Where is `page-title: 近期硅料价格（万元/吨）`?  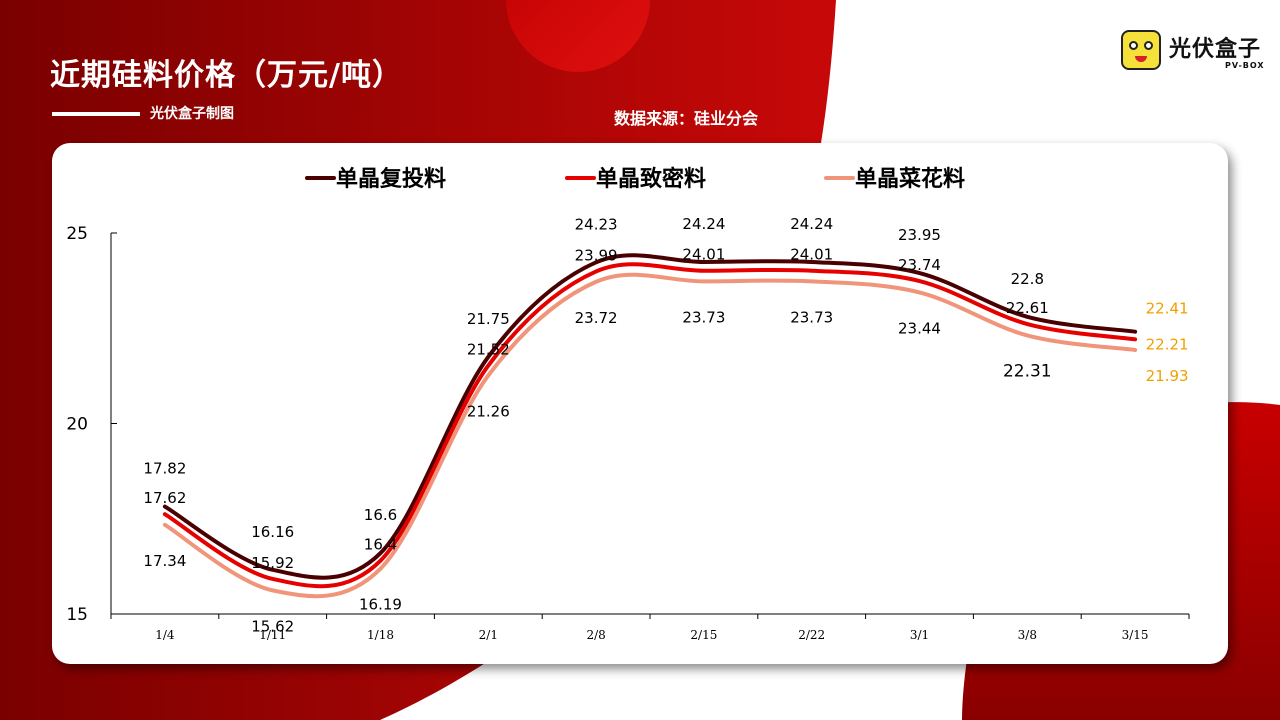 page-title: 近期硅料价格（万元/吨） is located at coordinates (226, 75).